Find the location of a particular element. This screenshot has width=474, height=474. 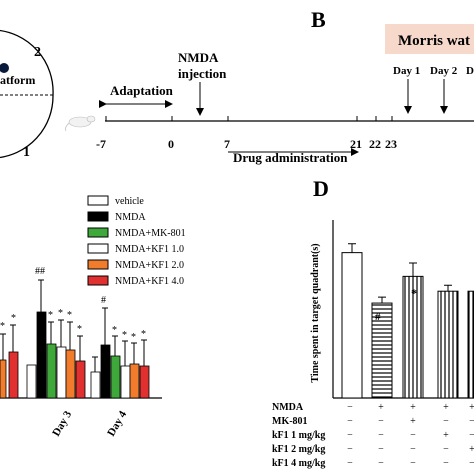

morris-title: Morris wat is located at coordinates (434, 41).